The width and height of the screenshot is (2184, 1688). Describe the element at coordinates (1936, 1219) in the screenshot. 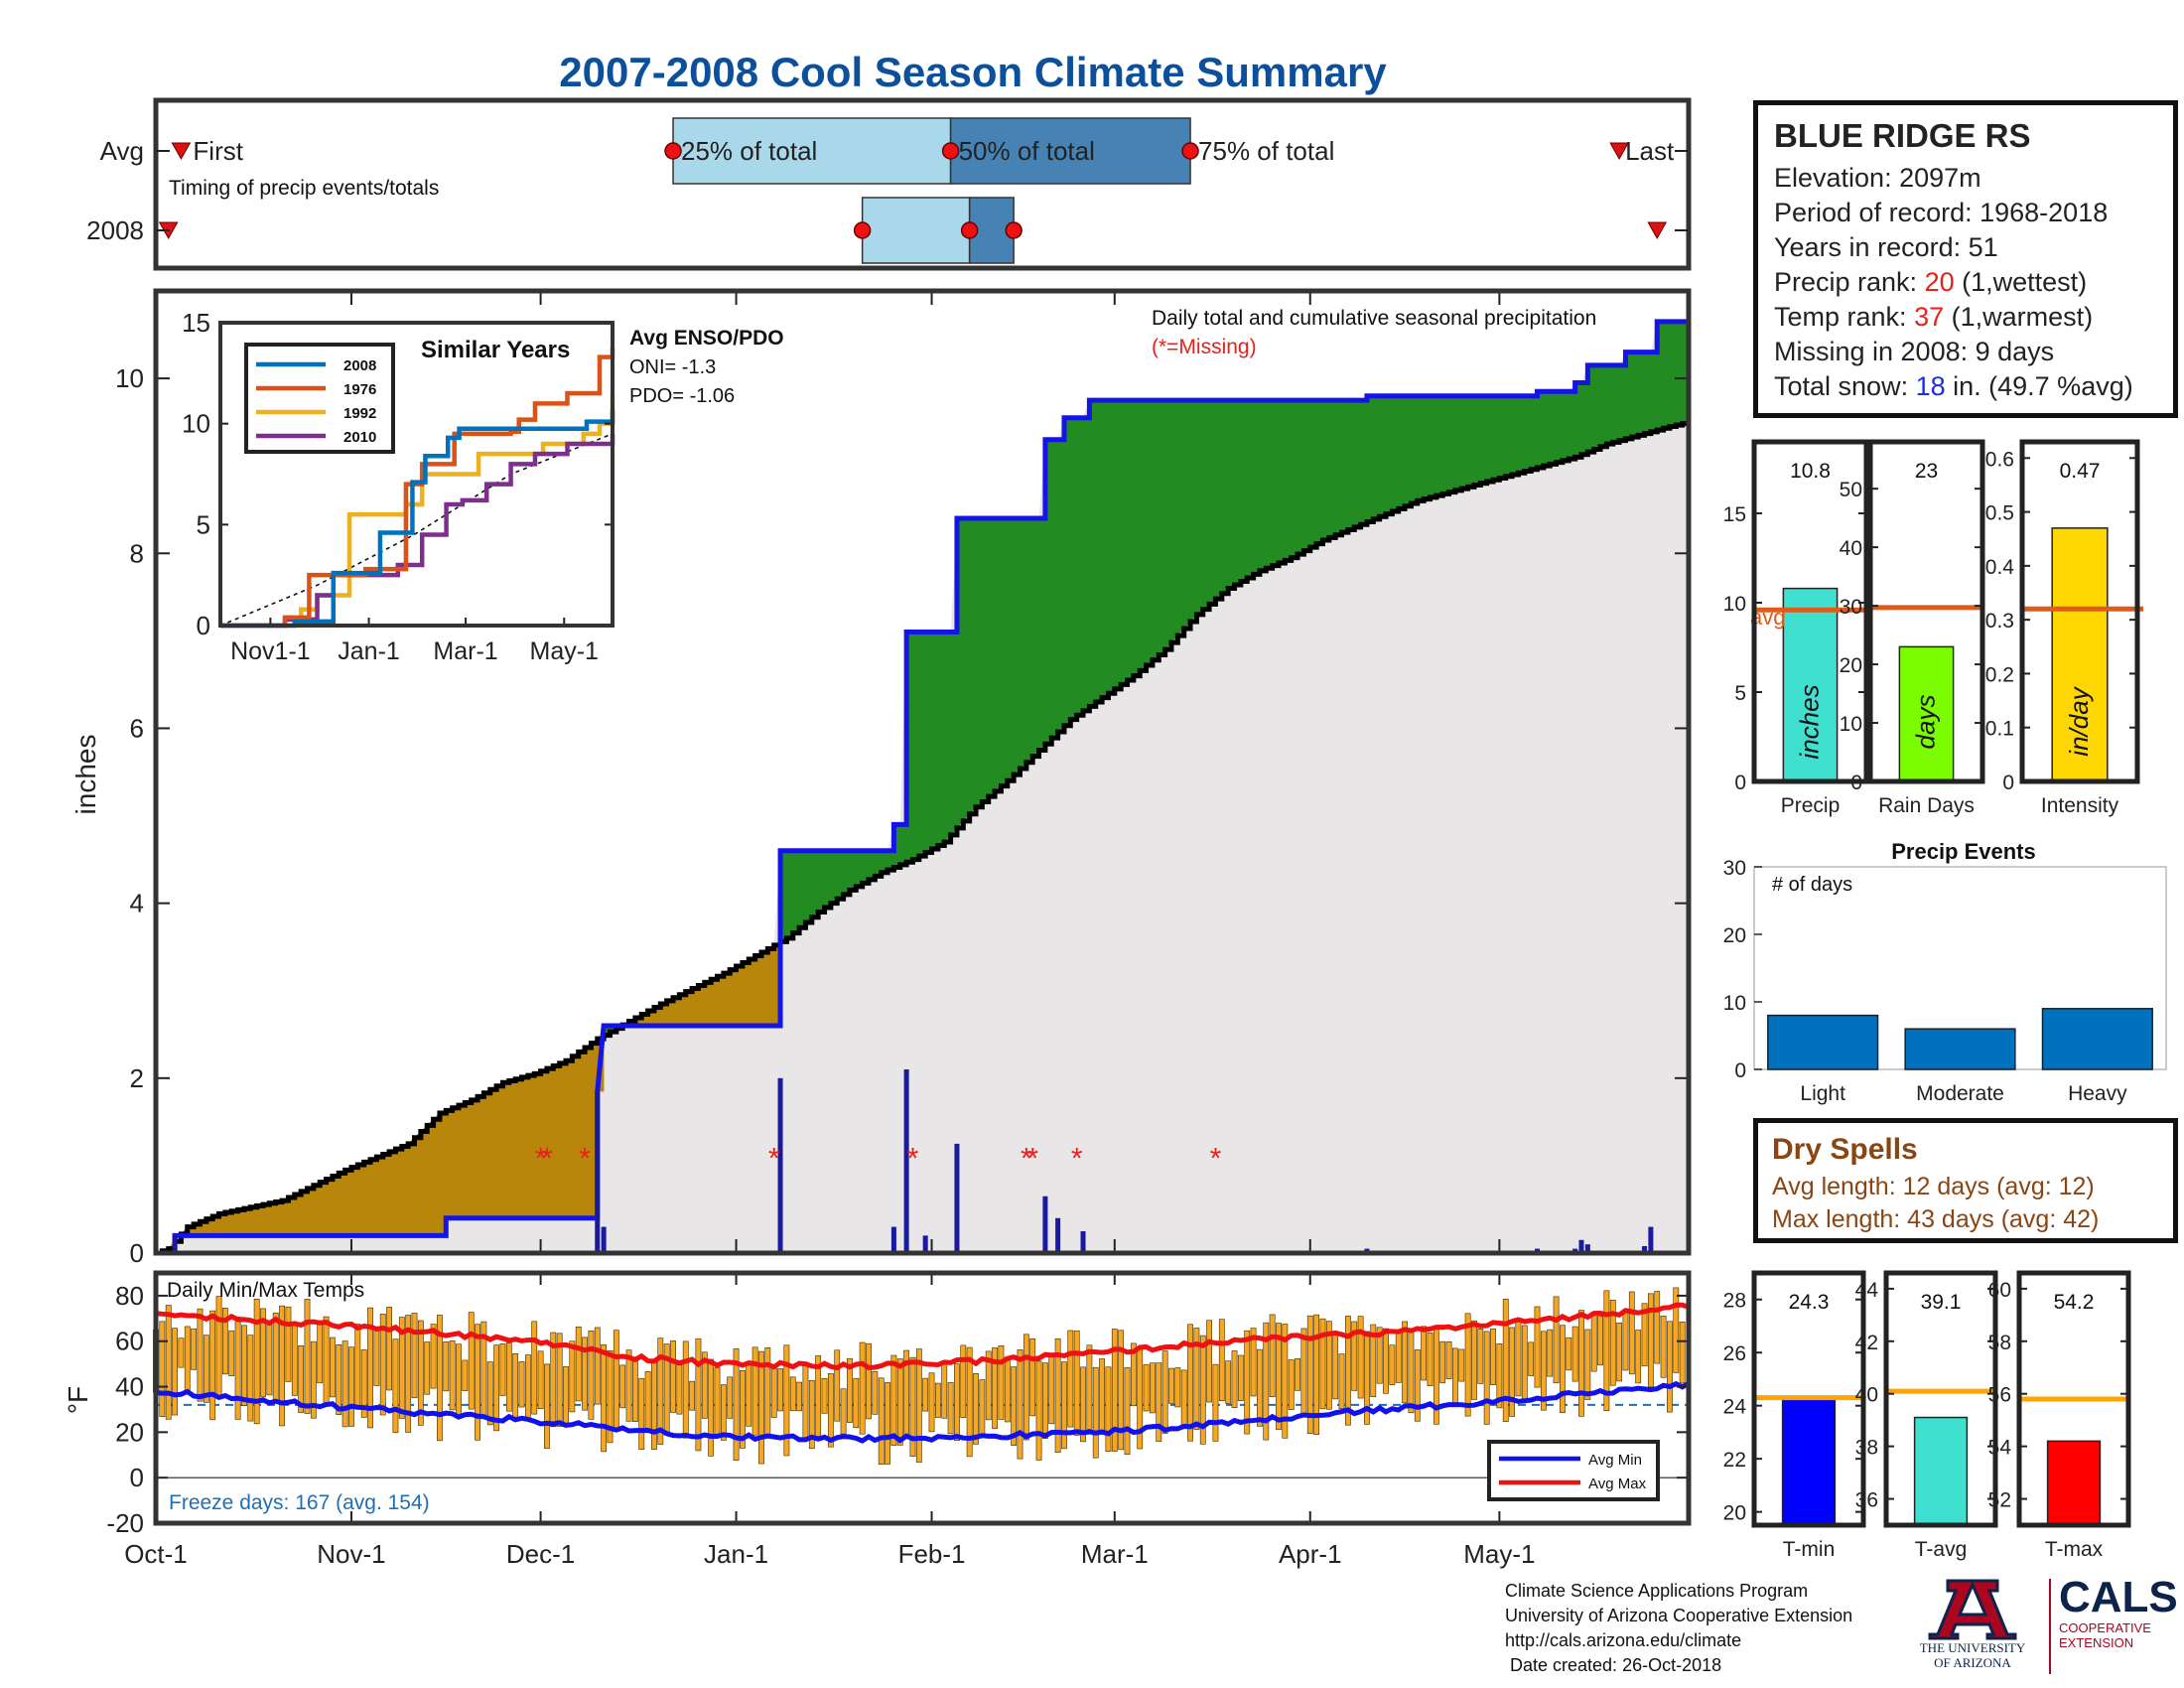

I see `dry-max-length: Max length: 43 days (avg: 42)` at that location.